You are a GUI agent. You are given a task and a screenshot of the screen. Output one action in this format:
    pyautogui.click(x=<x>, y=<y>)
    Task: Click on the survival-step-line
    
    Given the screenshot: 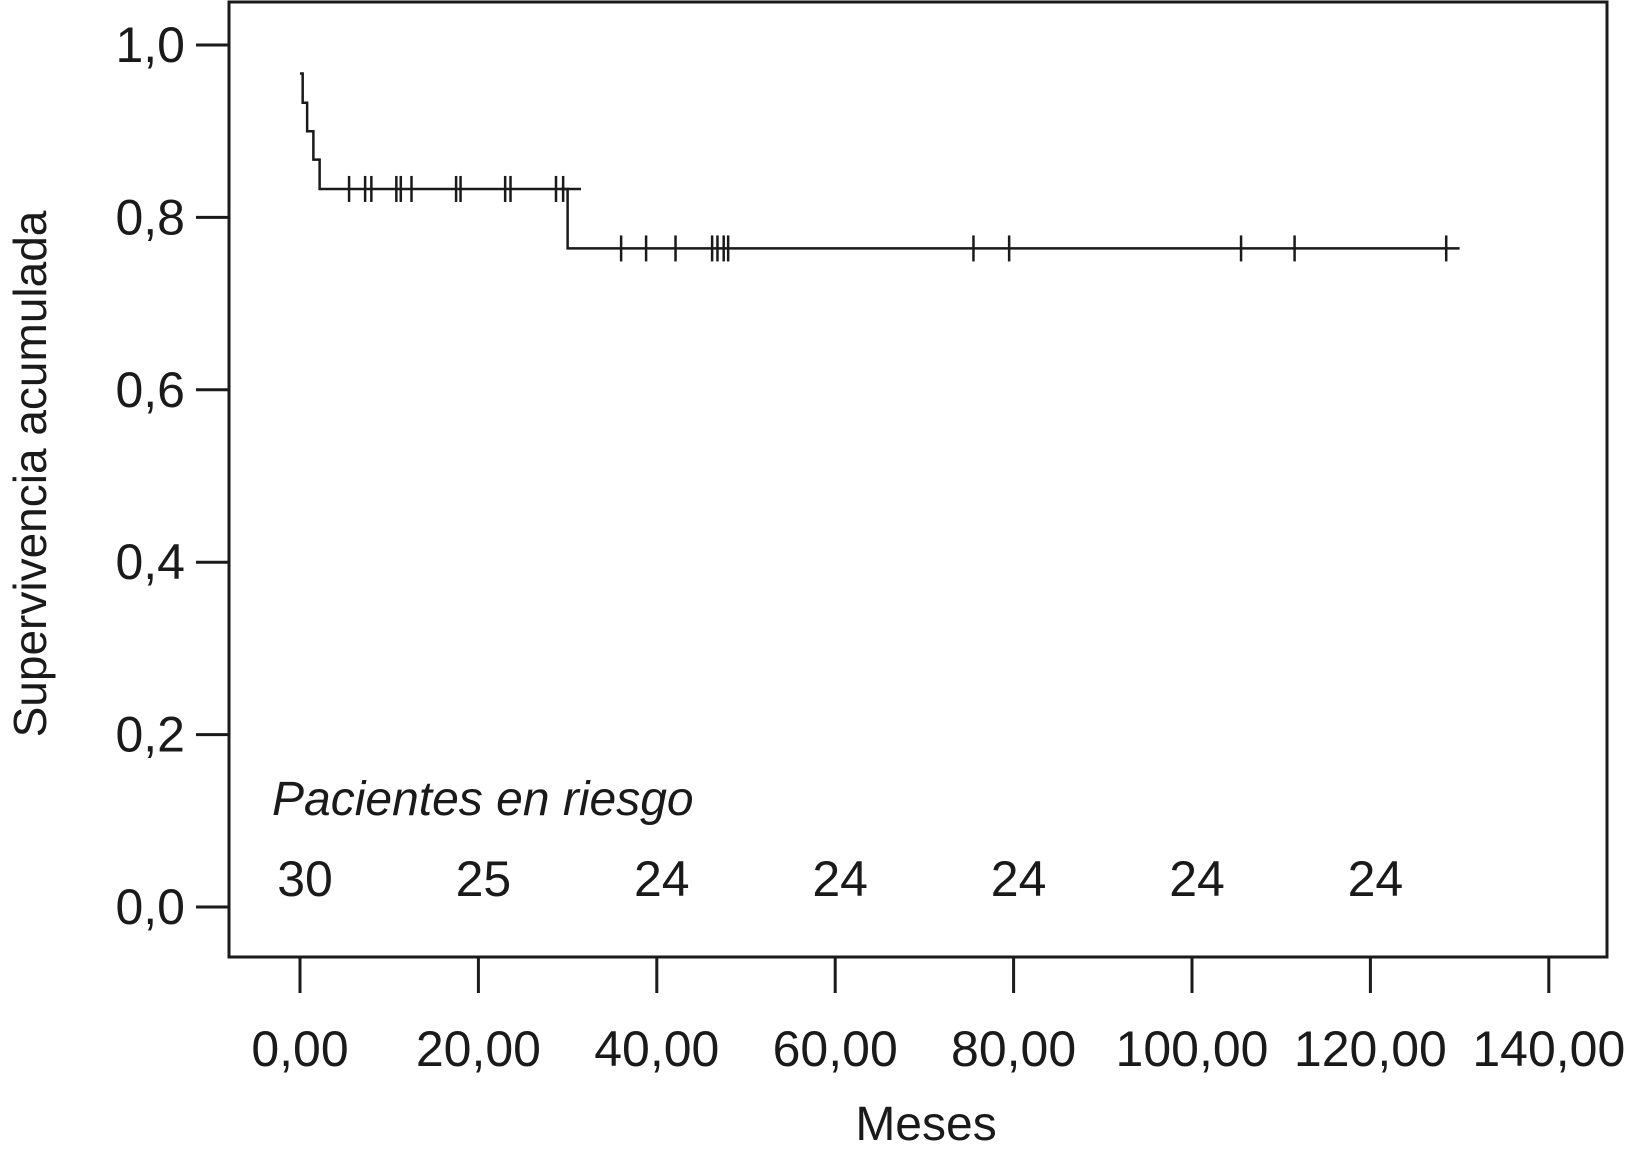 What is the action you would take?
    pyautogui.click(x=880, y=161)
    